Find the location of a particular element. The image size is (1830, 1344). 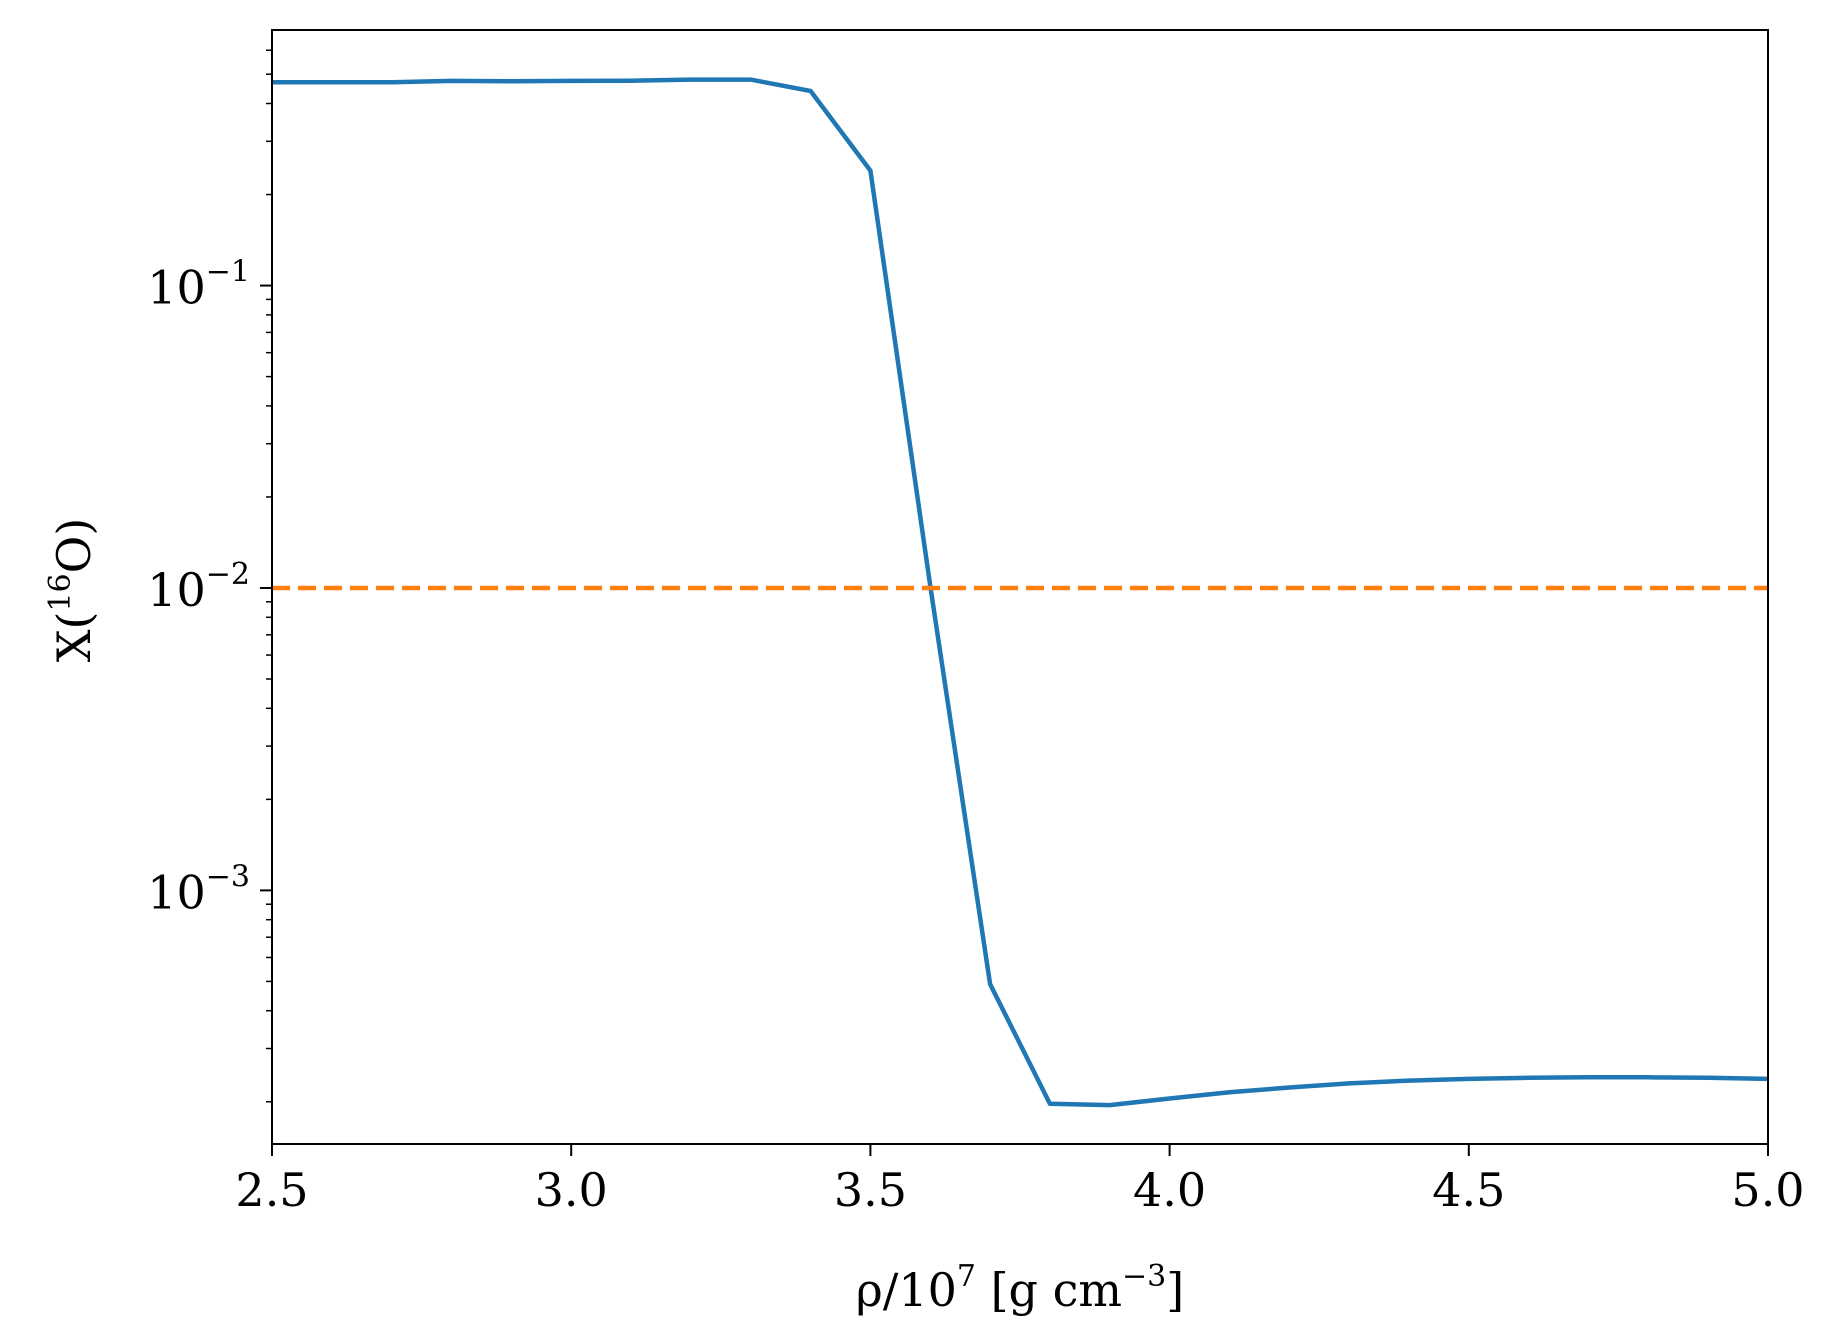

y-tick-label: 10⁻¹ is located at coordinates (198, 285).